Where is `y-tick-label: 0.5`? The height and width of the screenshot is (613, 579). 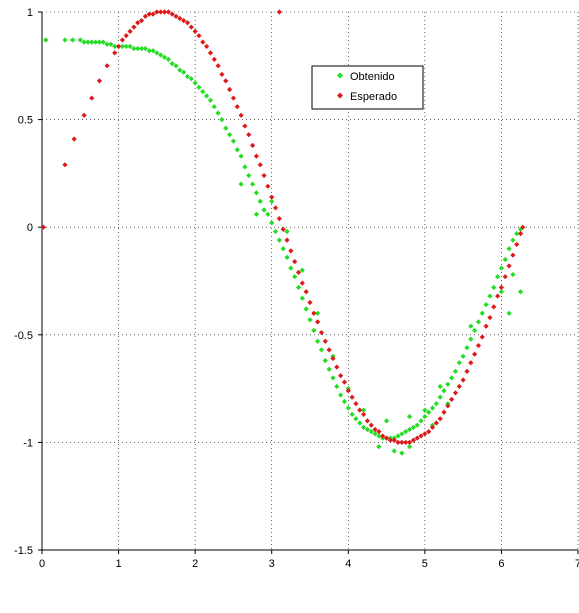
y-tick-label: 0.5 is located at coordinates (25, 121).